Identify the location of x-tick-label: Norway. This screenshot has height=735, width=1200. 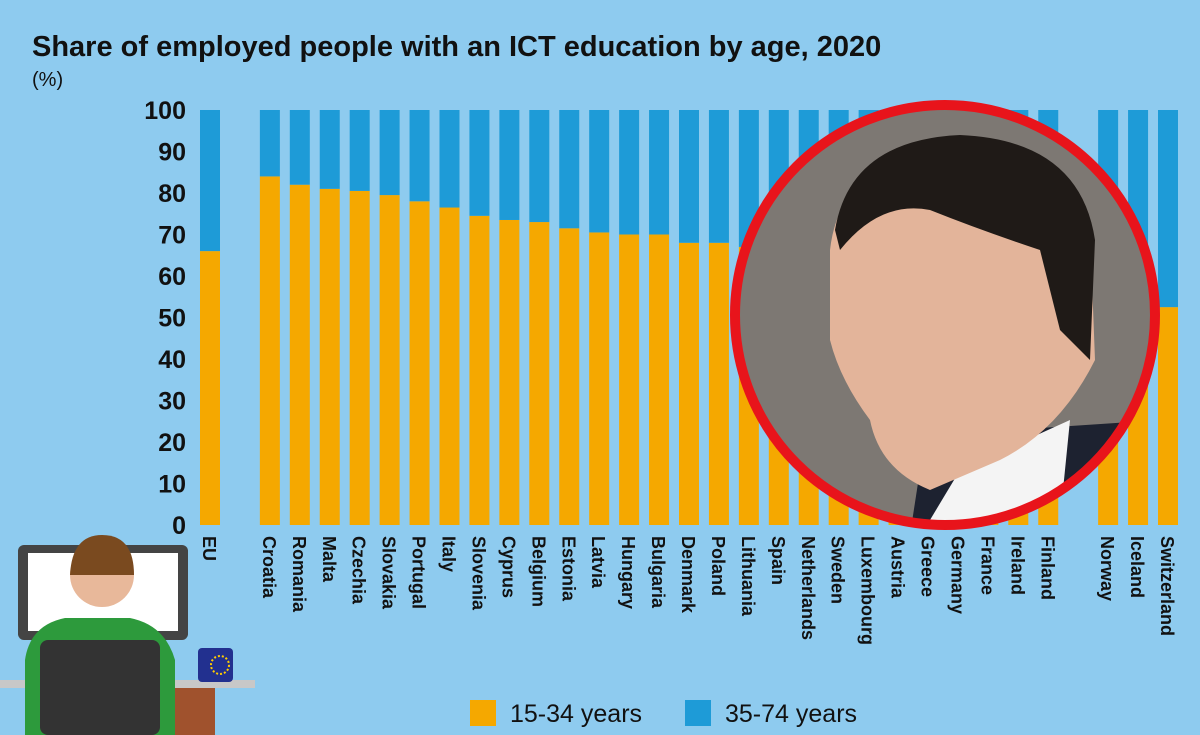
(1107, 568).